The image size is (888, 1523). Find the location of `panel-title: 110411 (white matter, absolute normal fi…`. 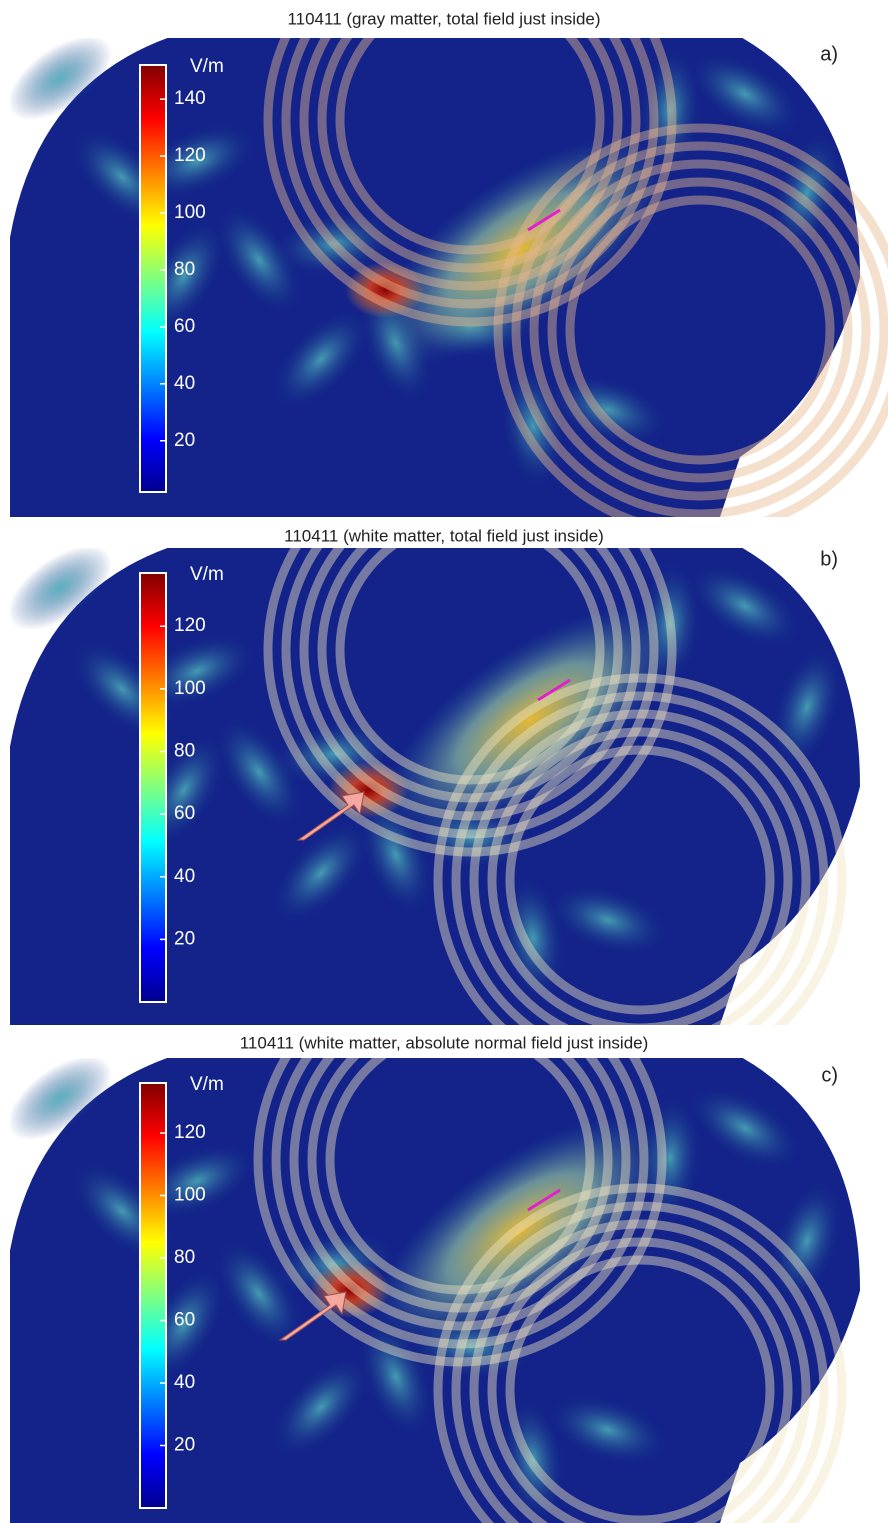

panel-title: 110411 (white matter, absolute normal fi… is located at coordinates (444, 1042).